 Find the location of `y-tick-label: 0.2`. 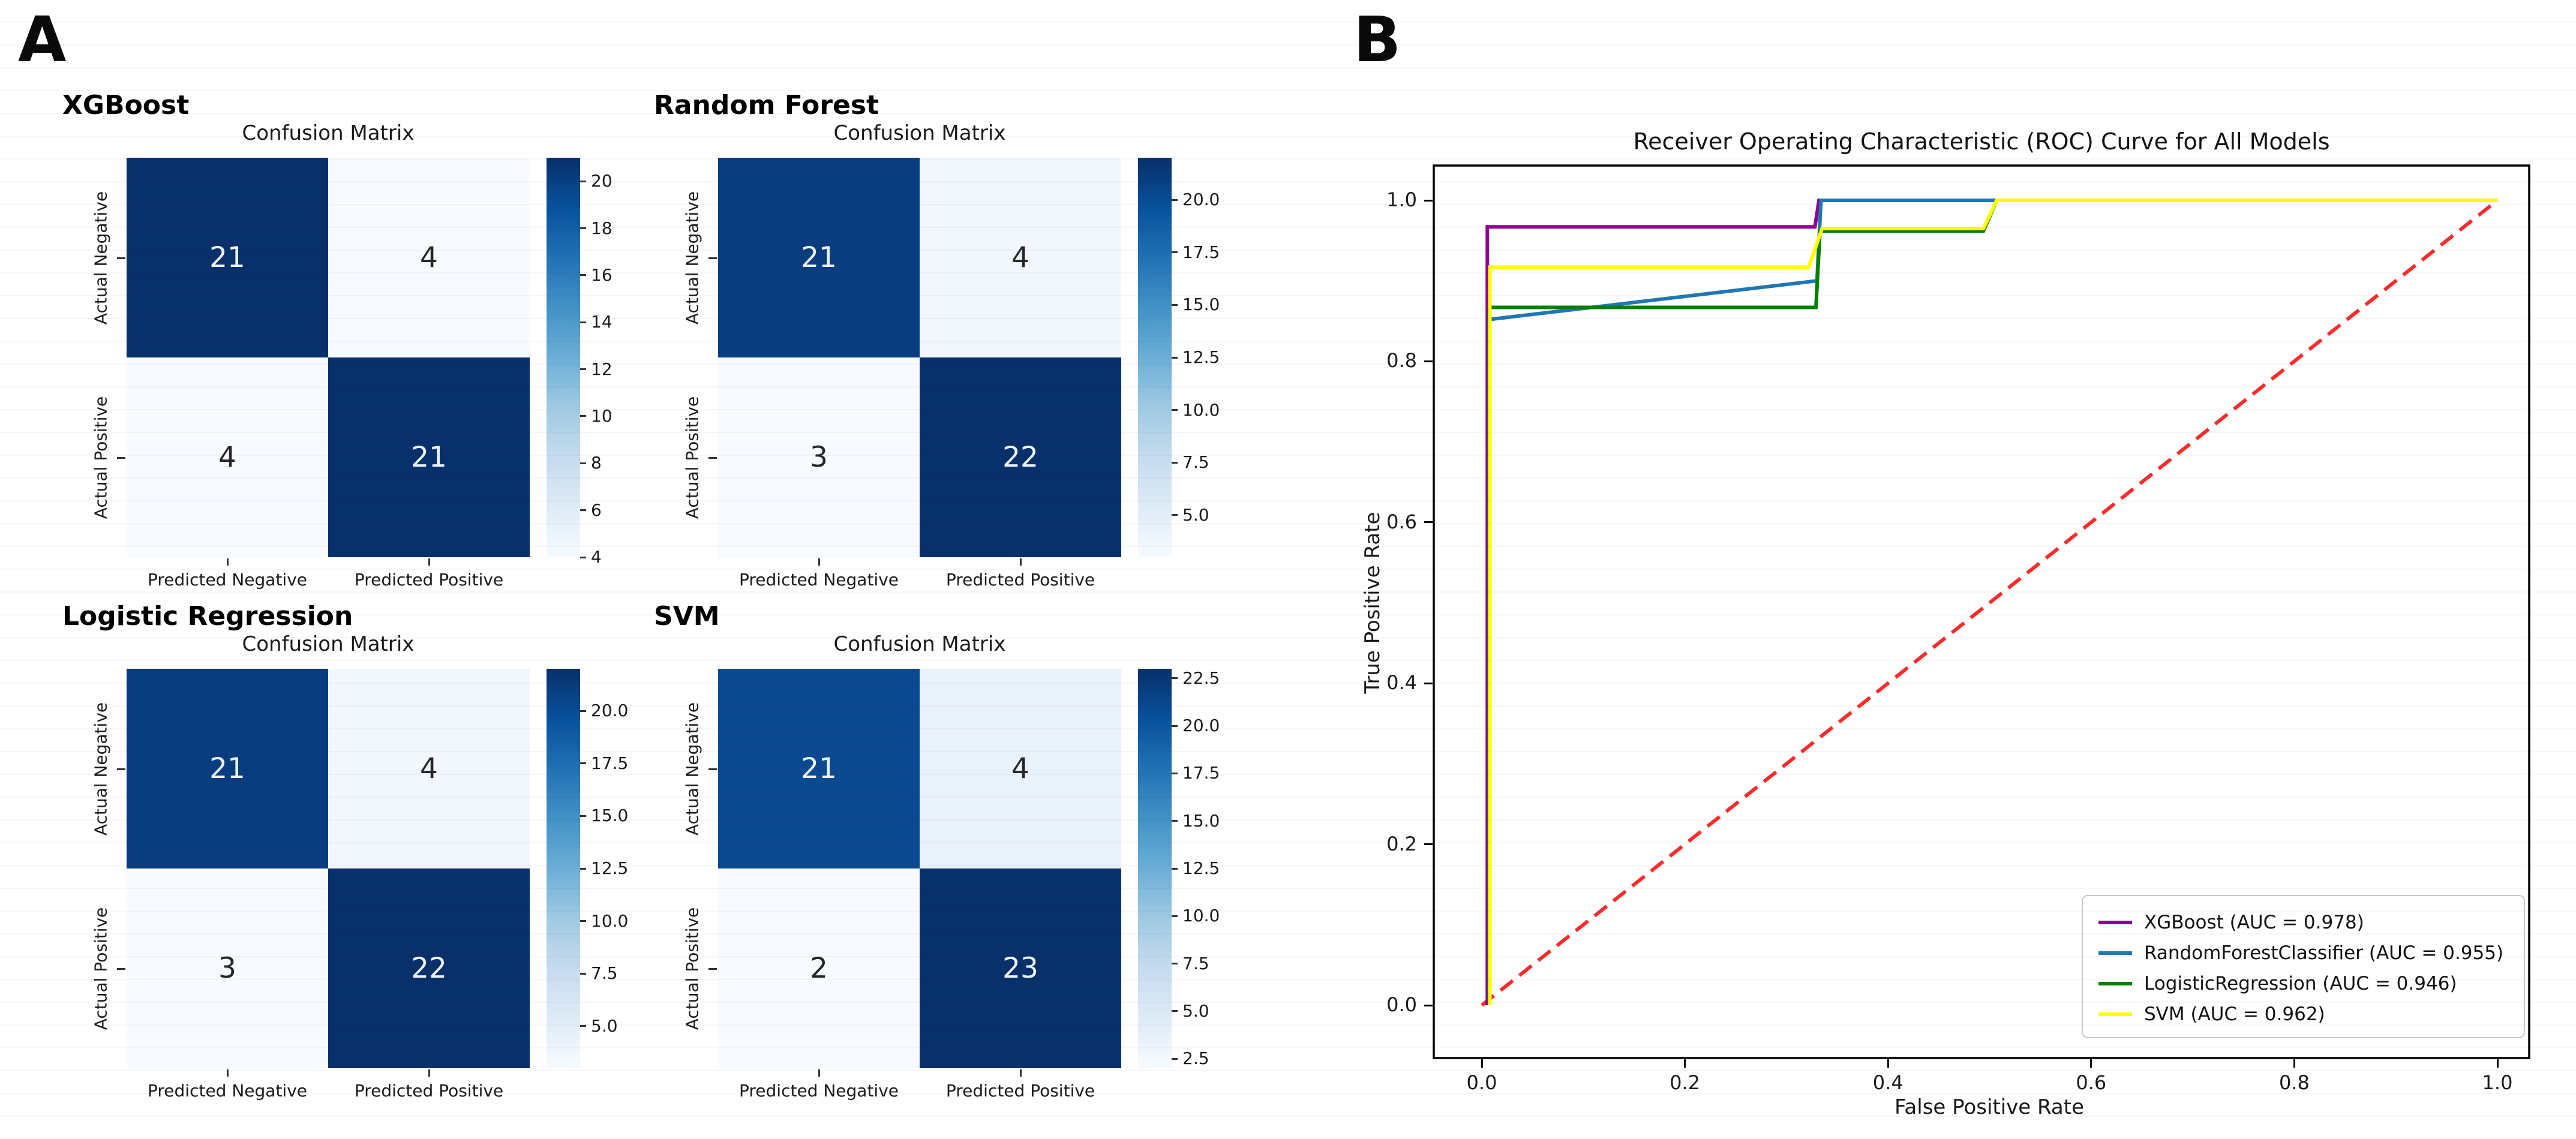

y-tick-label: 0.2 is located at coordinates (1401, 843).